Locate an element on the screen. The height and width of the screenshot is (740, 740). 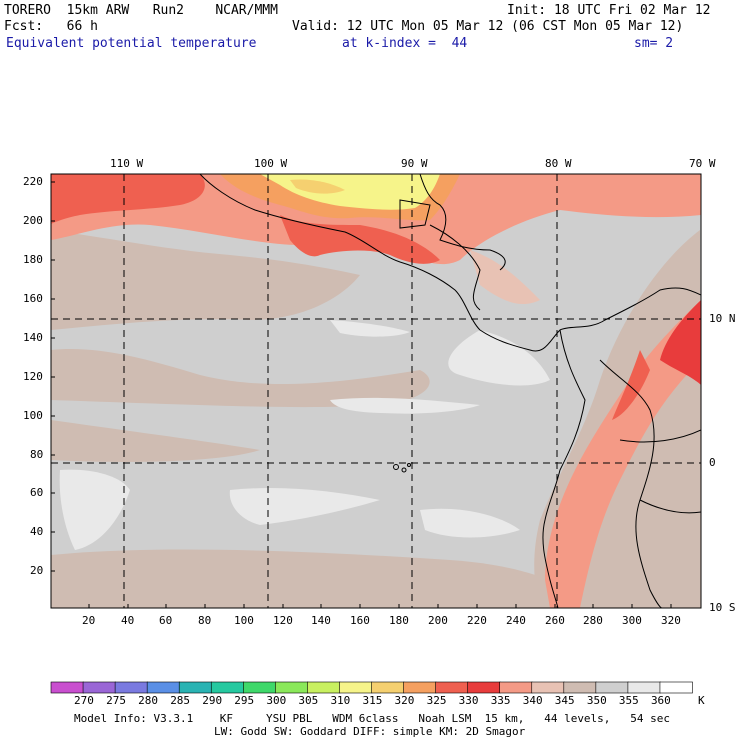
y-tick-label: 60 is located at coordinates (37, 492).